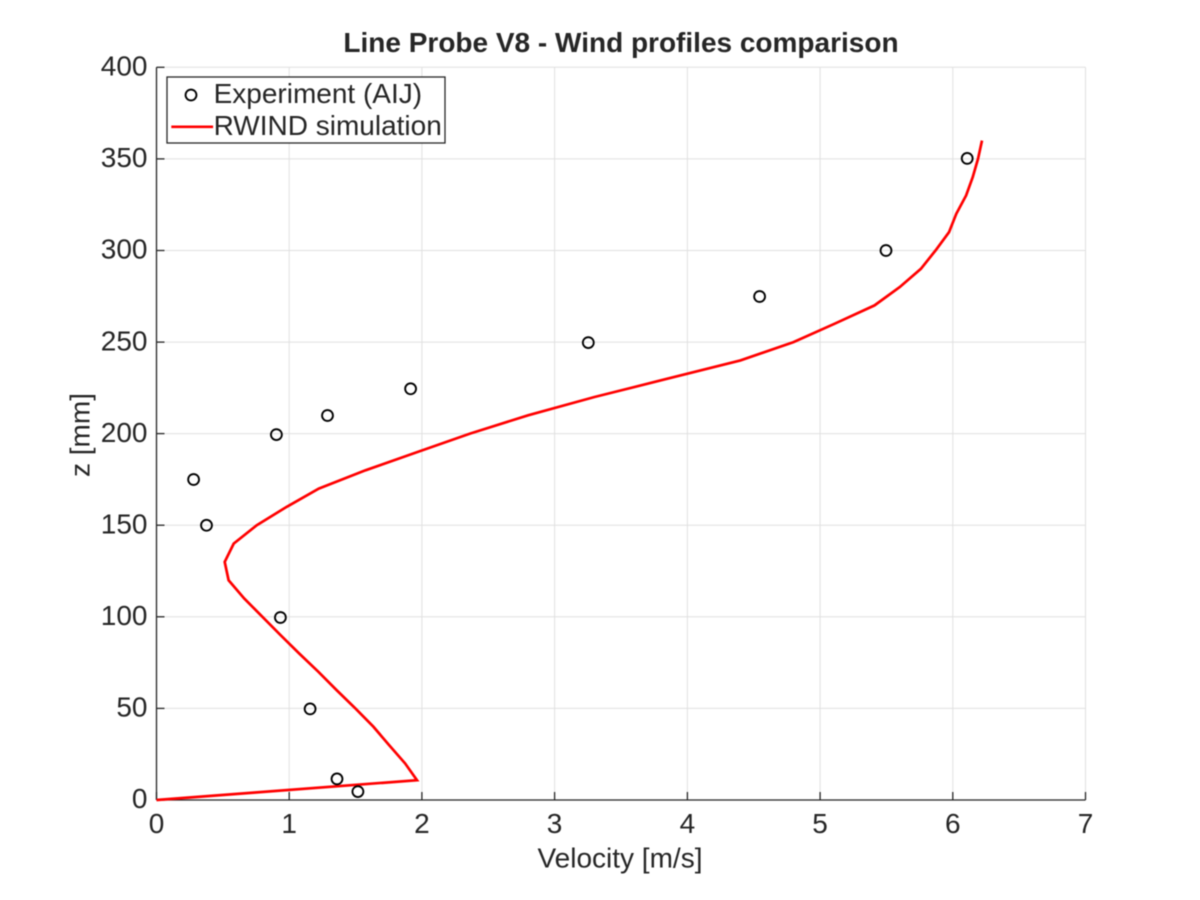  What do you see at coordinates (620, 857) in the screenshot?
I see `svg-text: Velocity [m/s]` at bounding box center [620, 857].